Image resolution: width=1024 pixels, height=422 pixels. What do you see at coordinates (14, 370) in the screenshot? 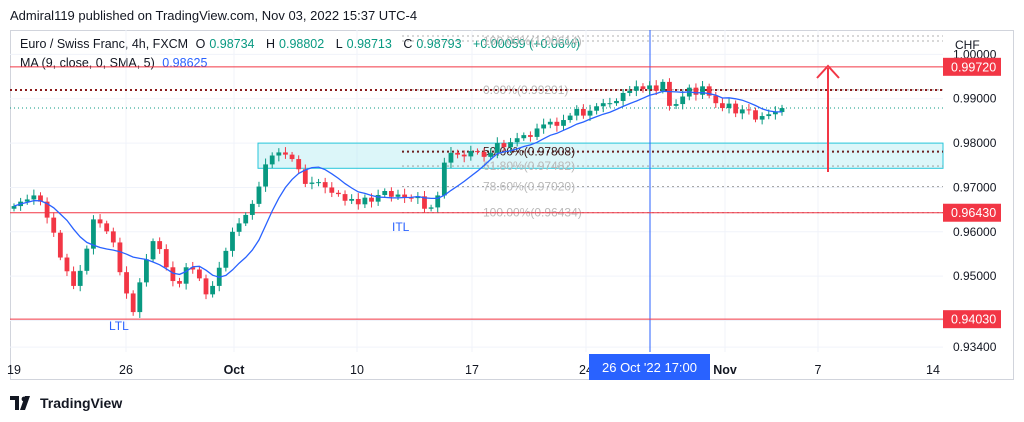
I see `x-tick-label: 19` at bounding box center [14, 370].